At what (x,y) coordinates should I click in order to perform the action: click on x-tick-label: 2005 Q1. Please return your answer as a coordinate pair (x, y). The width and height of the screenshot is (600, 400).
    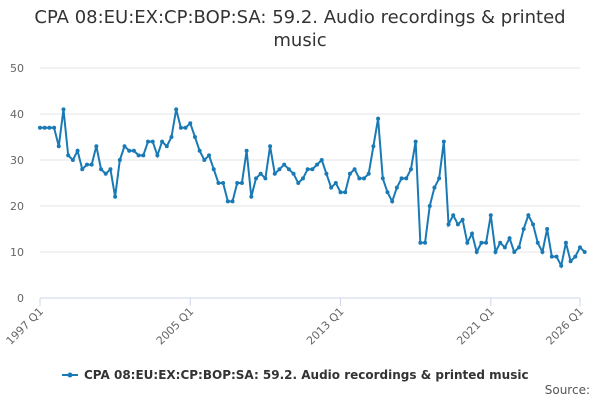
    Looking at the image, I should click on (175, 326).